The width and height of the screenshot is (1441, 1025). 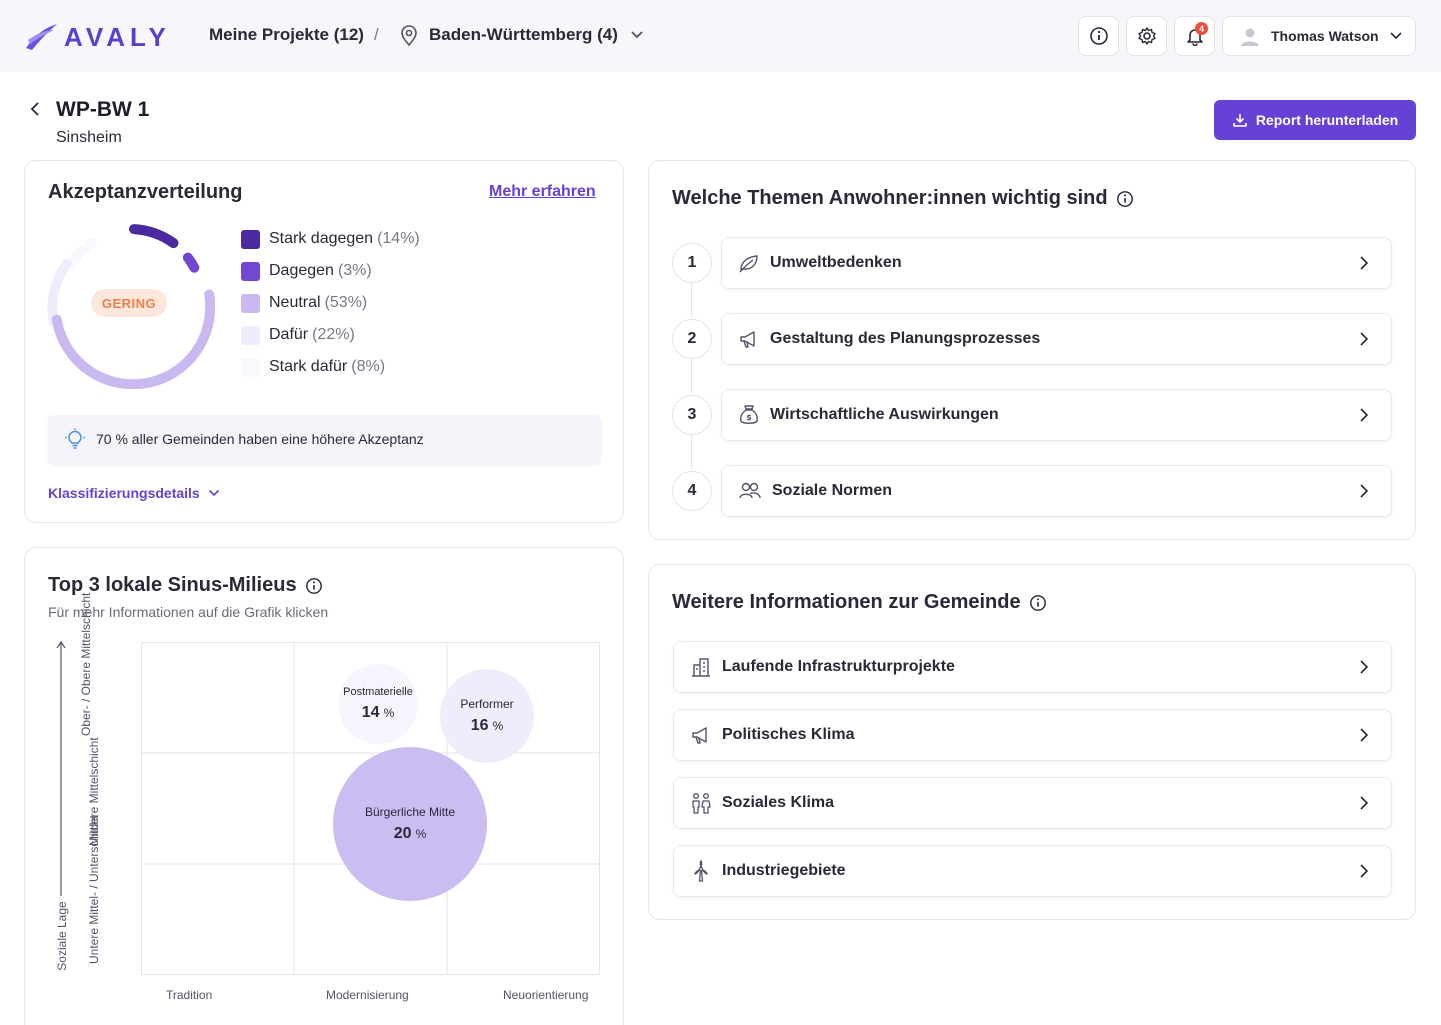 What do you see at coordinates (370, 712) in the screenshot?
I see `bubble-number: 14` at bounding box center [370, 712].